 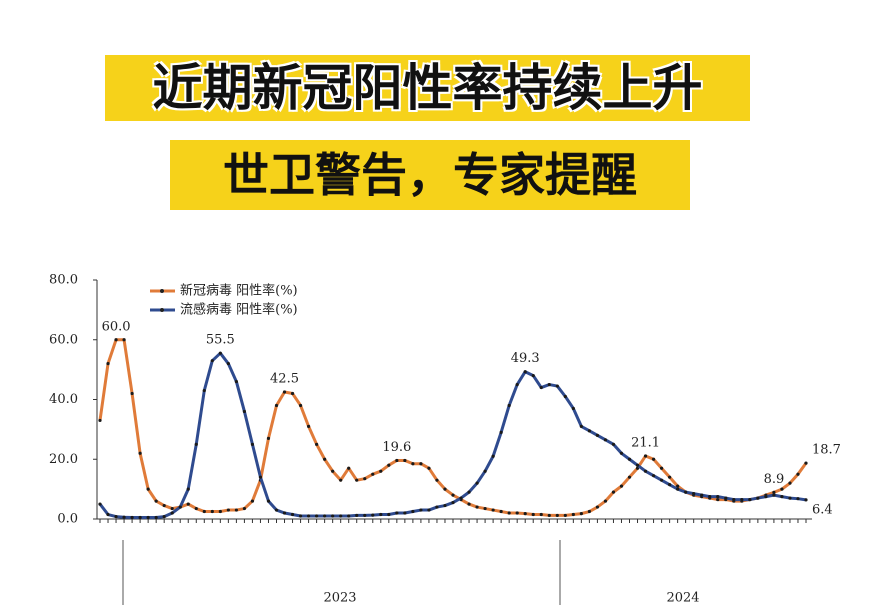 I want to click on value-label: 19.6, so click(x=396, y=447).